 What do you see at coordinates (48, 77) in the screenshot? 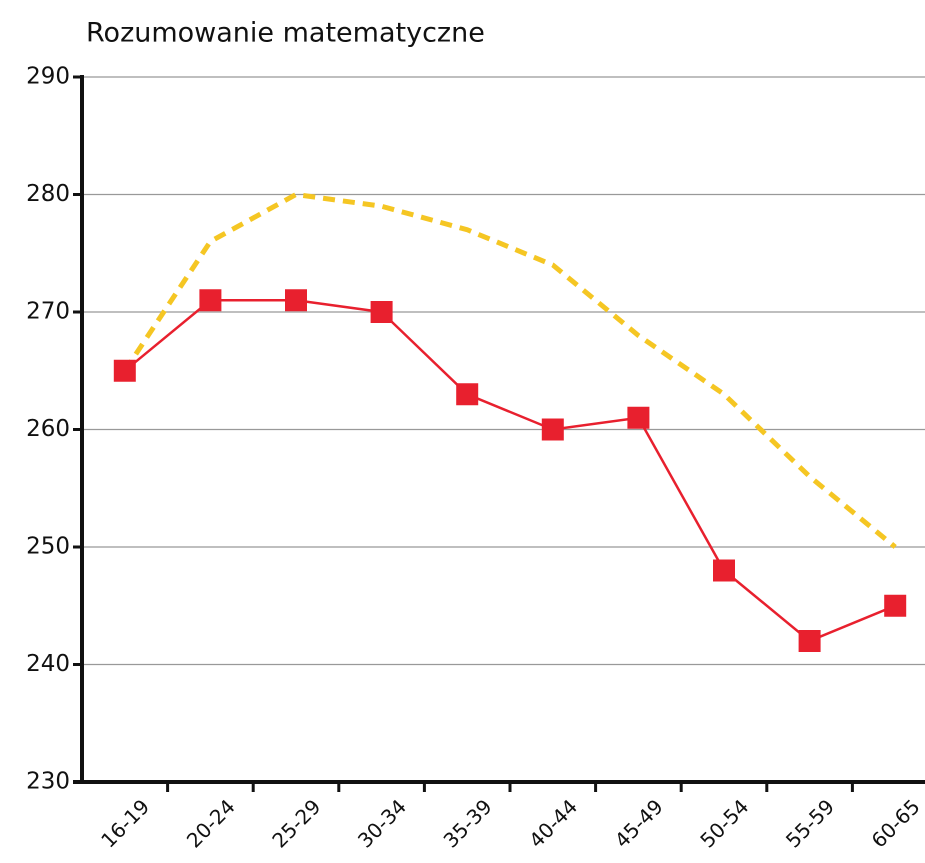
I see `y-tick-label: 290` at bounding box center [48, 77].